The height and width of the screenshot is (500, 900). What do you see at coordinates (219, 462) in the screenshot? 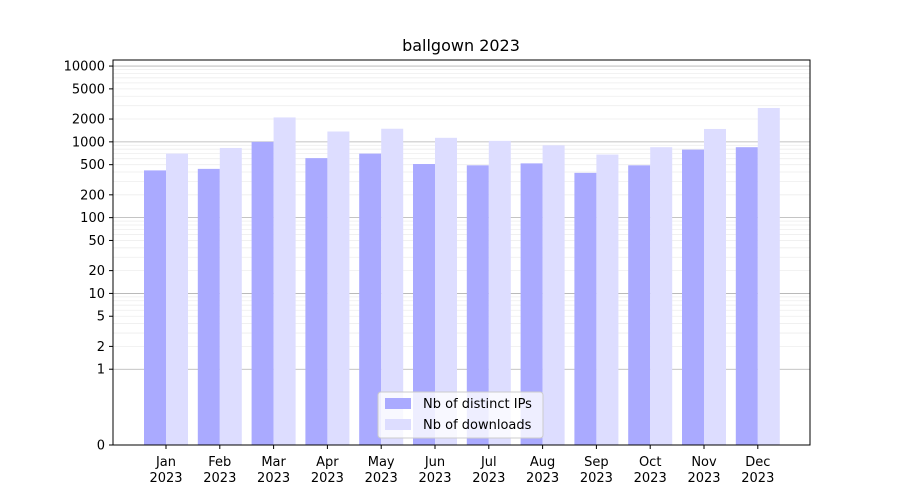
I see `x-tick-label-month: Feb` at bounding box center [219, 462].